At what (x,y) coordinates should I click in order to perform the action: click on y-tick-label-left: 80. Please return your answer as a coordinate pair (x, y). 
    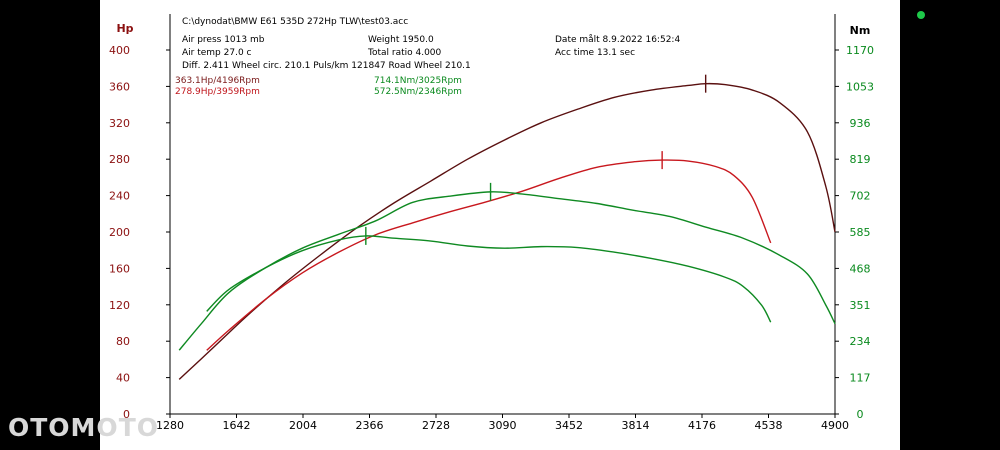
    Looking at the image, I should click on (123, 341).